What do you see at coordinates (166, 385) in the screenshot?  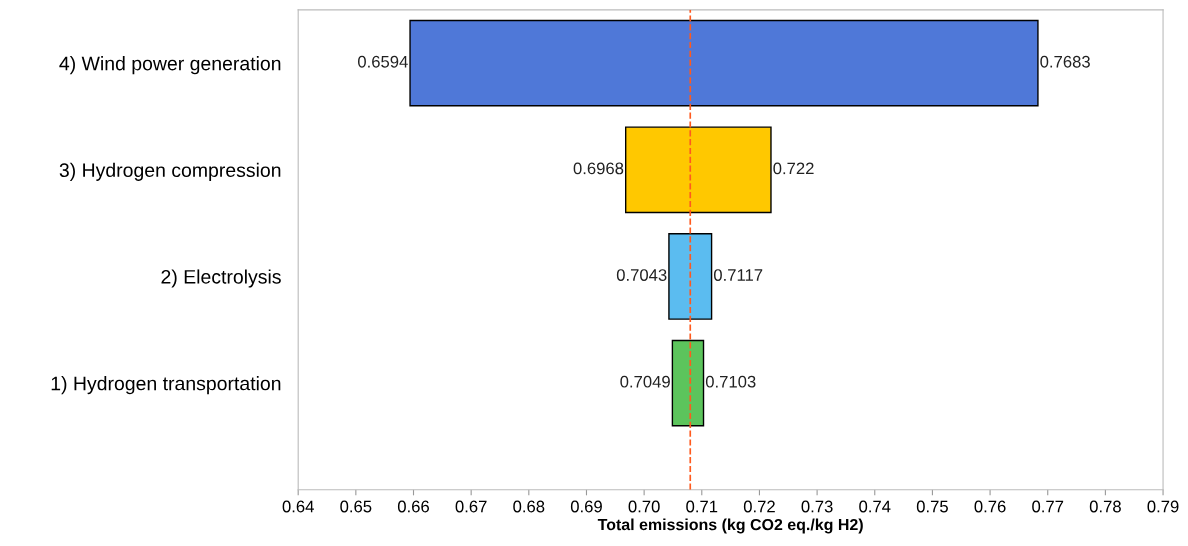 I see `y-tick-label: 1) Hydrogen transportation` at bounding box center [166, 385].